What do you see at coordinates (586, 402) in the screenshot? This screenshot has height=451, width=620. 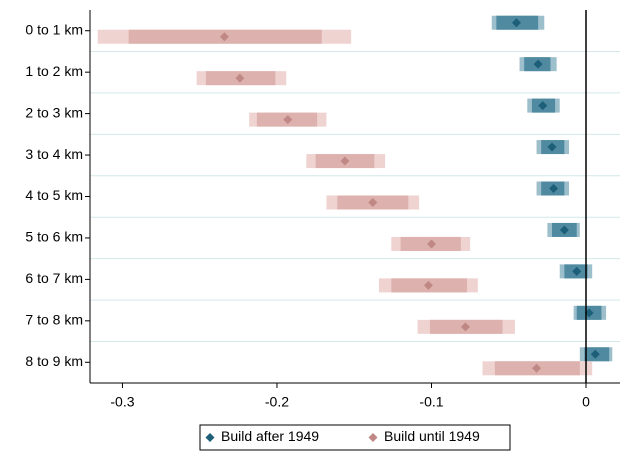 I see `x-tick-label: 0` at bounding box center [586, 402].